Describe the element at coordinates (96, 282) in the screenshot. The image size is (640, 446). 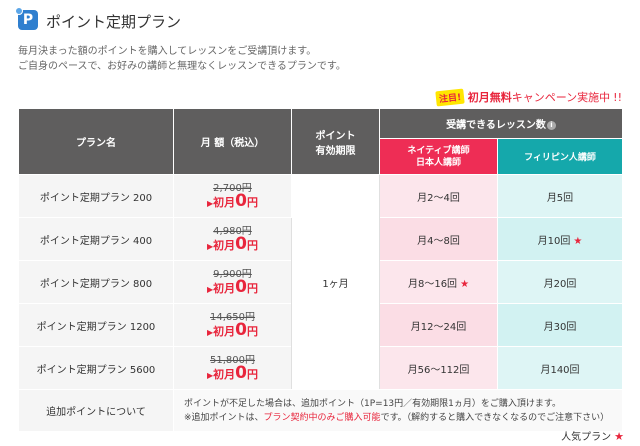
I see `plan-name: ポイント定期プラン 800` at that location.